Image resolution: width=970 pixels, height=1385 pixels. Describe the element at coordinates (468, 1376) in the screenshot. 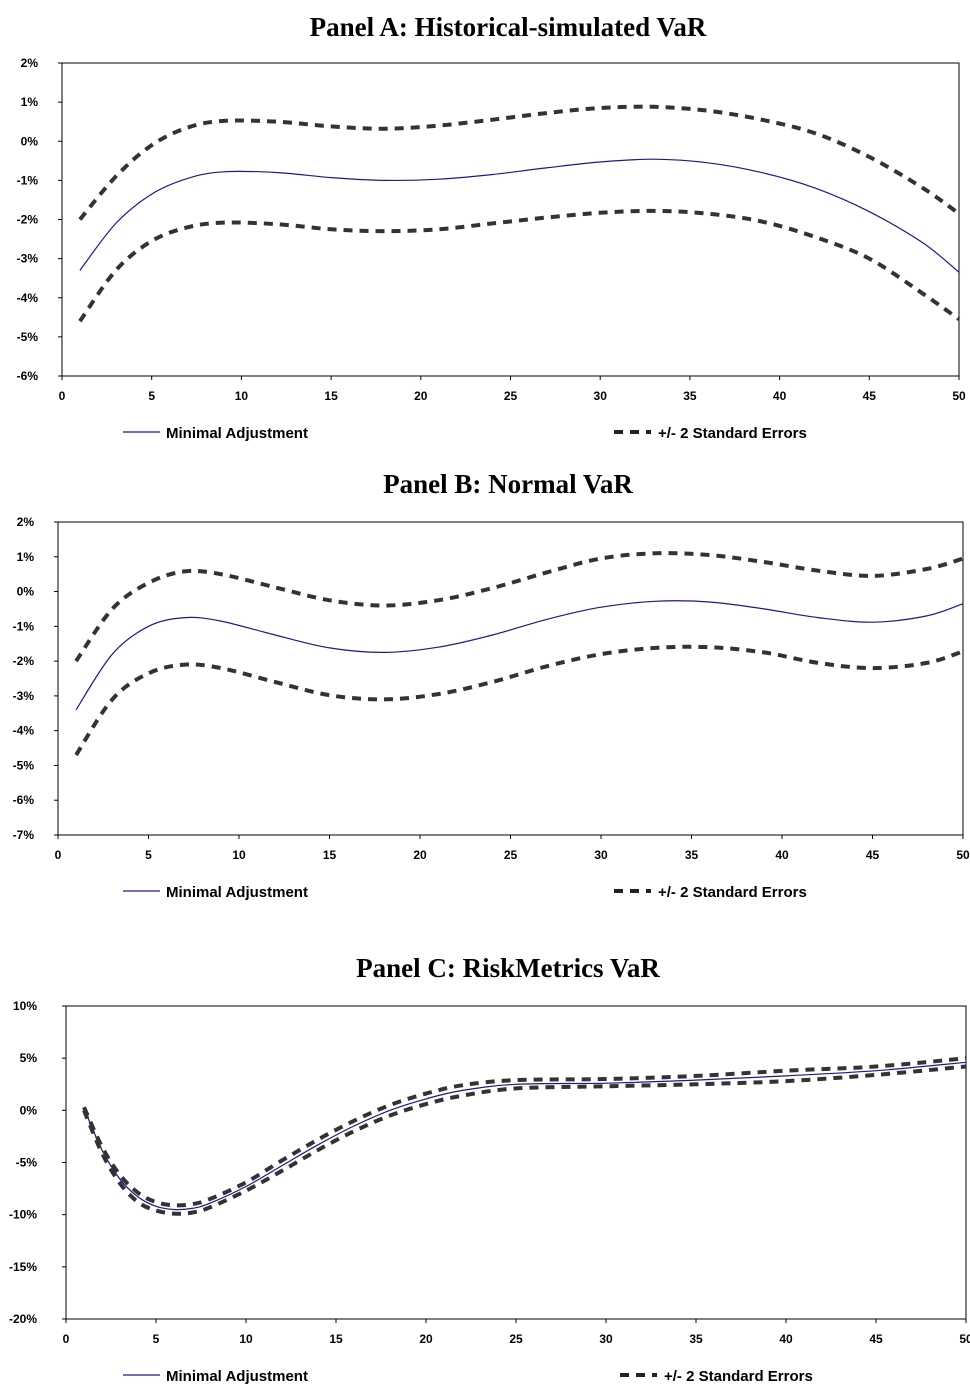

I see `panel-c-legend: Minimal Adjustment +/- 2 Standard Errors` at that location.